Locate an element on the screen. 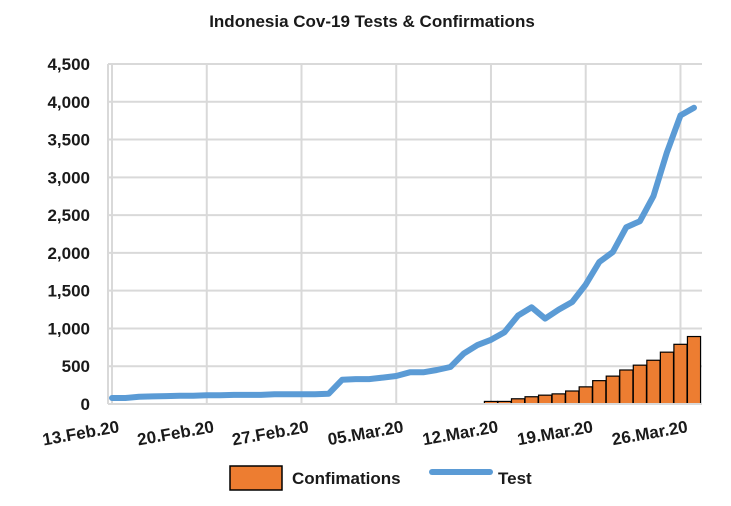 This screenshot has height=506, width=731. y-tick-label: 4,000 is located at coordinates (68, 102).